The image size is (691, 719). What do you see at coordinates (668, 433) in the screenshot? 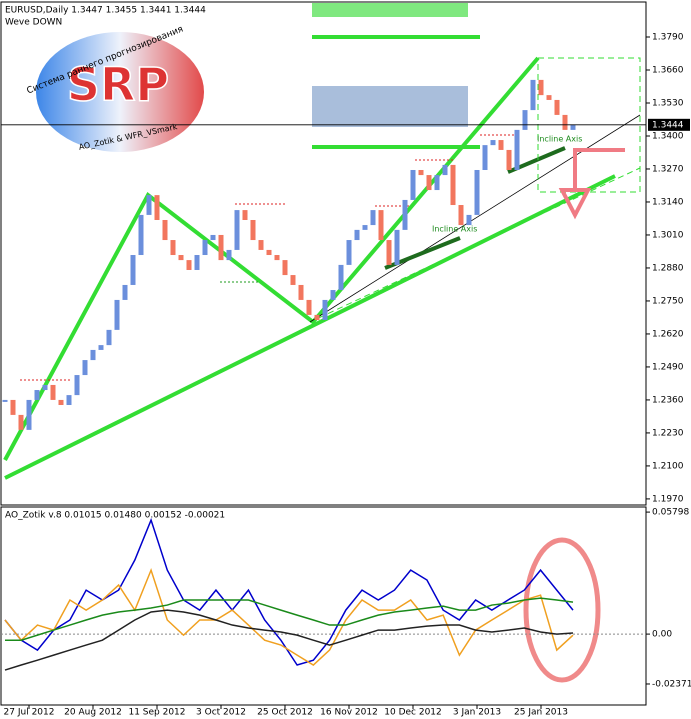
I see `y-tick-label: 1.2230` at bounding box center [668, 433].